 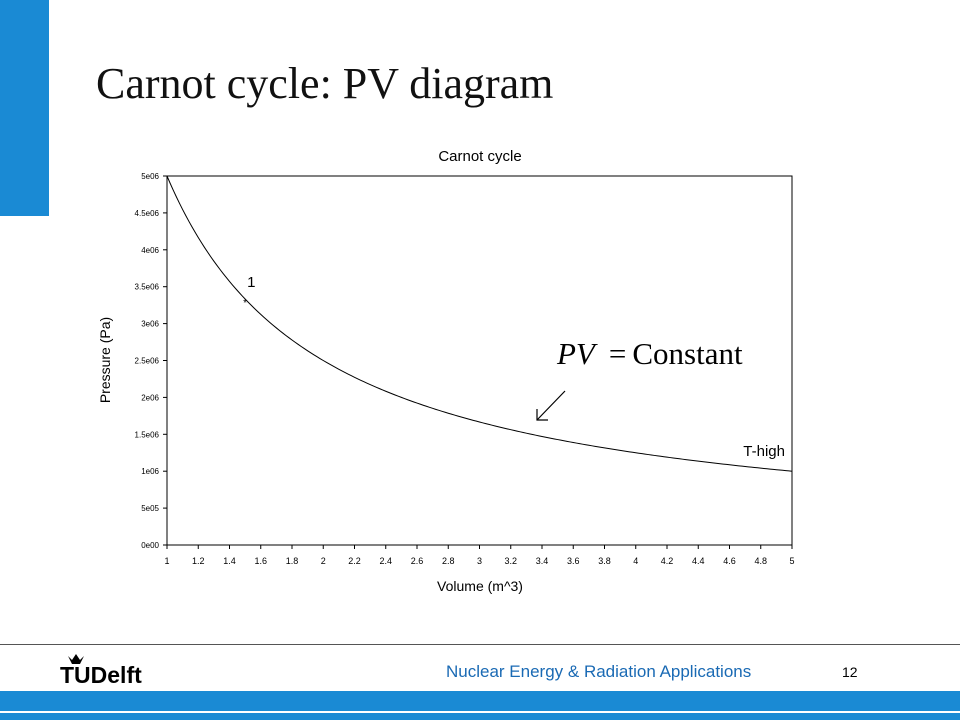 What do you see at coordinates (260, 561) in the screenshot?
I see `x-tick-label: 1.6` at bounding box center [260, 561].